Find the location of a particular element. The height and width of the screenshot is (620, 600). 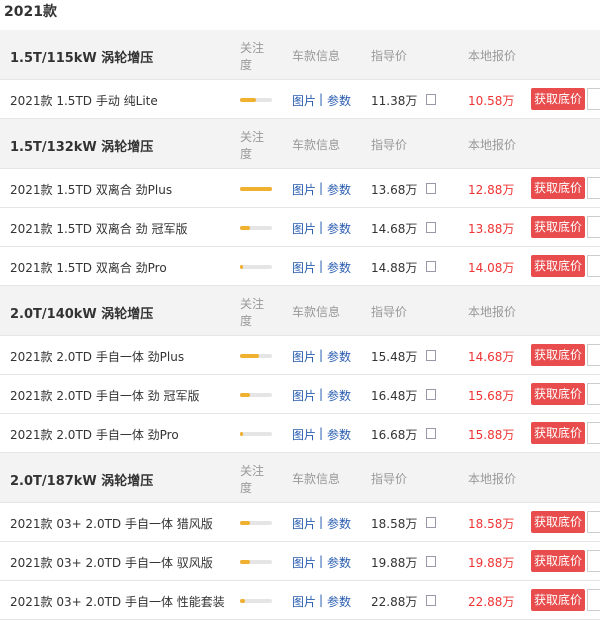

guide-price: 19.88万 is located at coordinates (394, 563).